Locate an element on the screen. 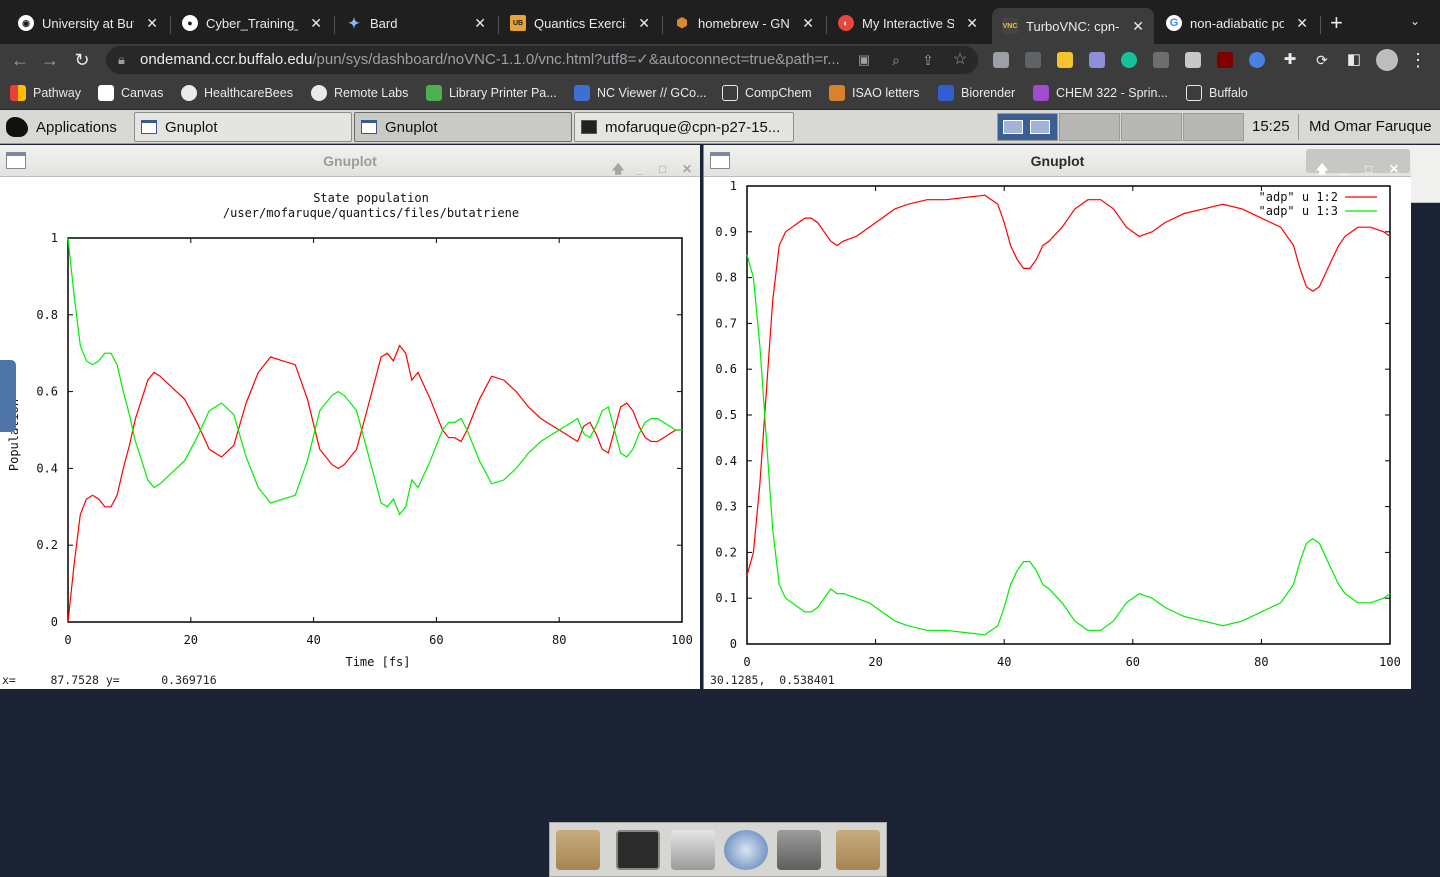 The width and height of the screenshot is (1440, 877). user-name: Md Omar Faruque is located at coordinates (1370, 126).